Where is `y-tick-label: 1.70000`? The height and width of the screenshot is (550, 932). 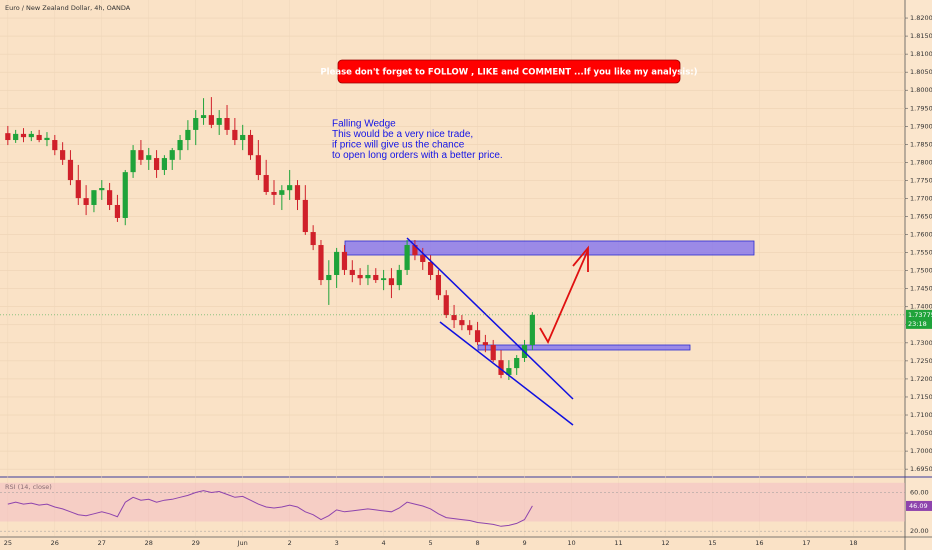 y-tick-label: 1.70000 is located at coordinates (921, 451).